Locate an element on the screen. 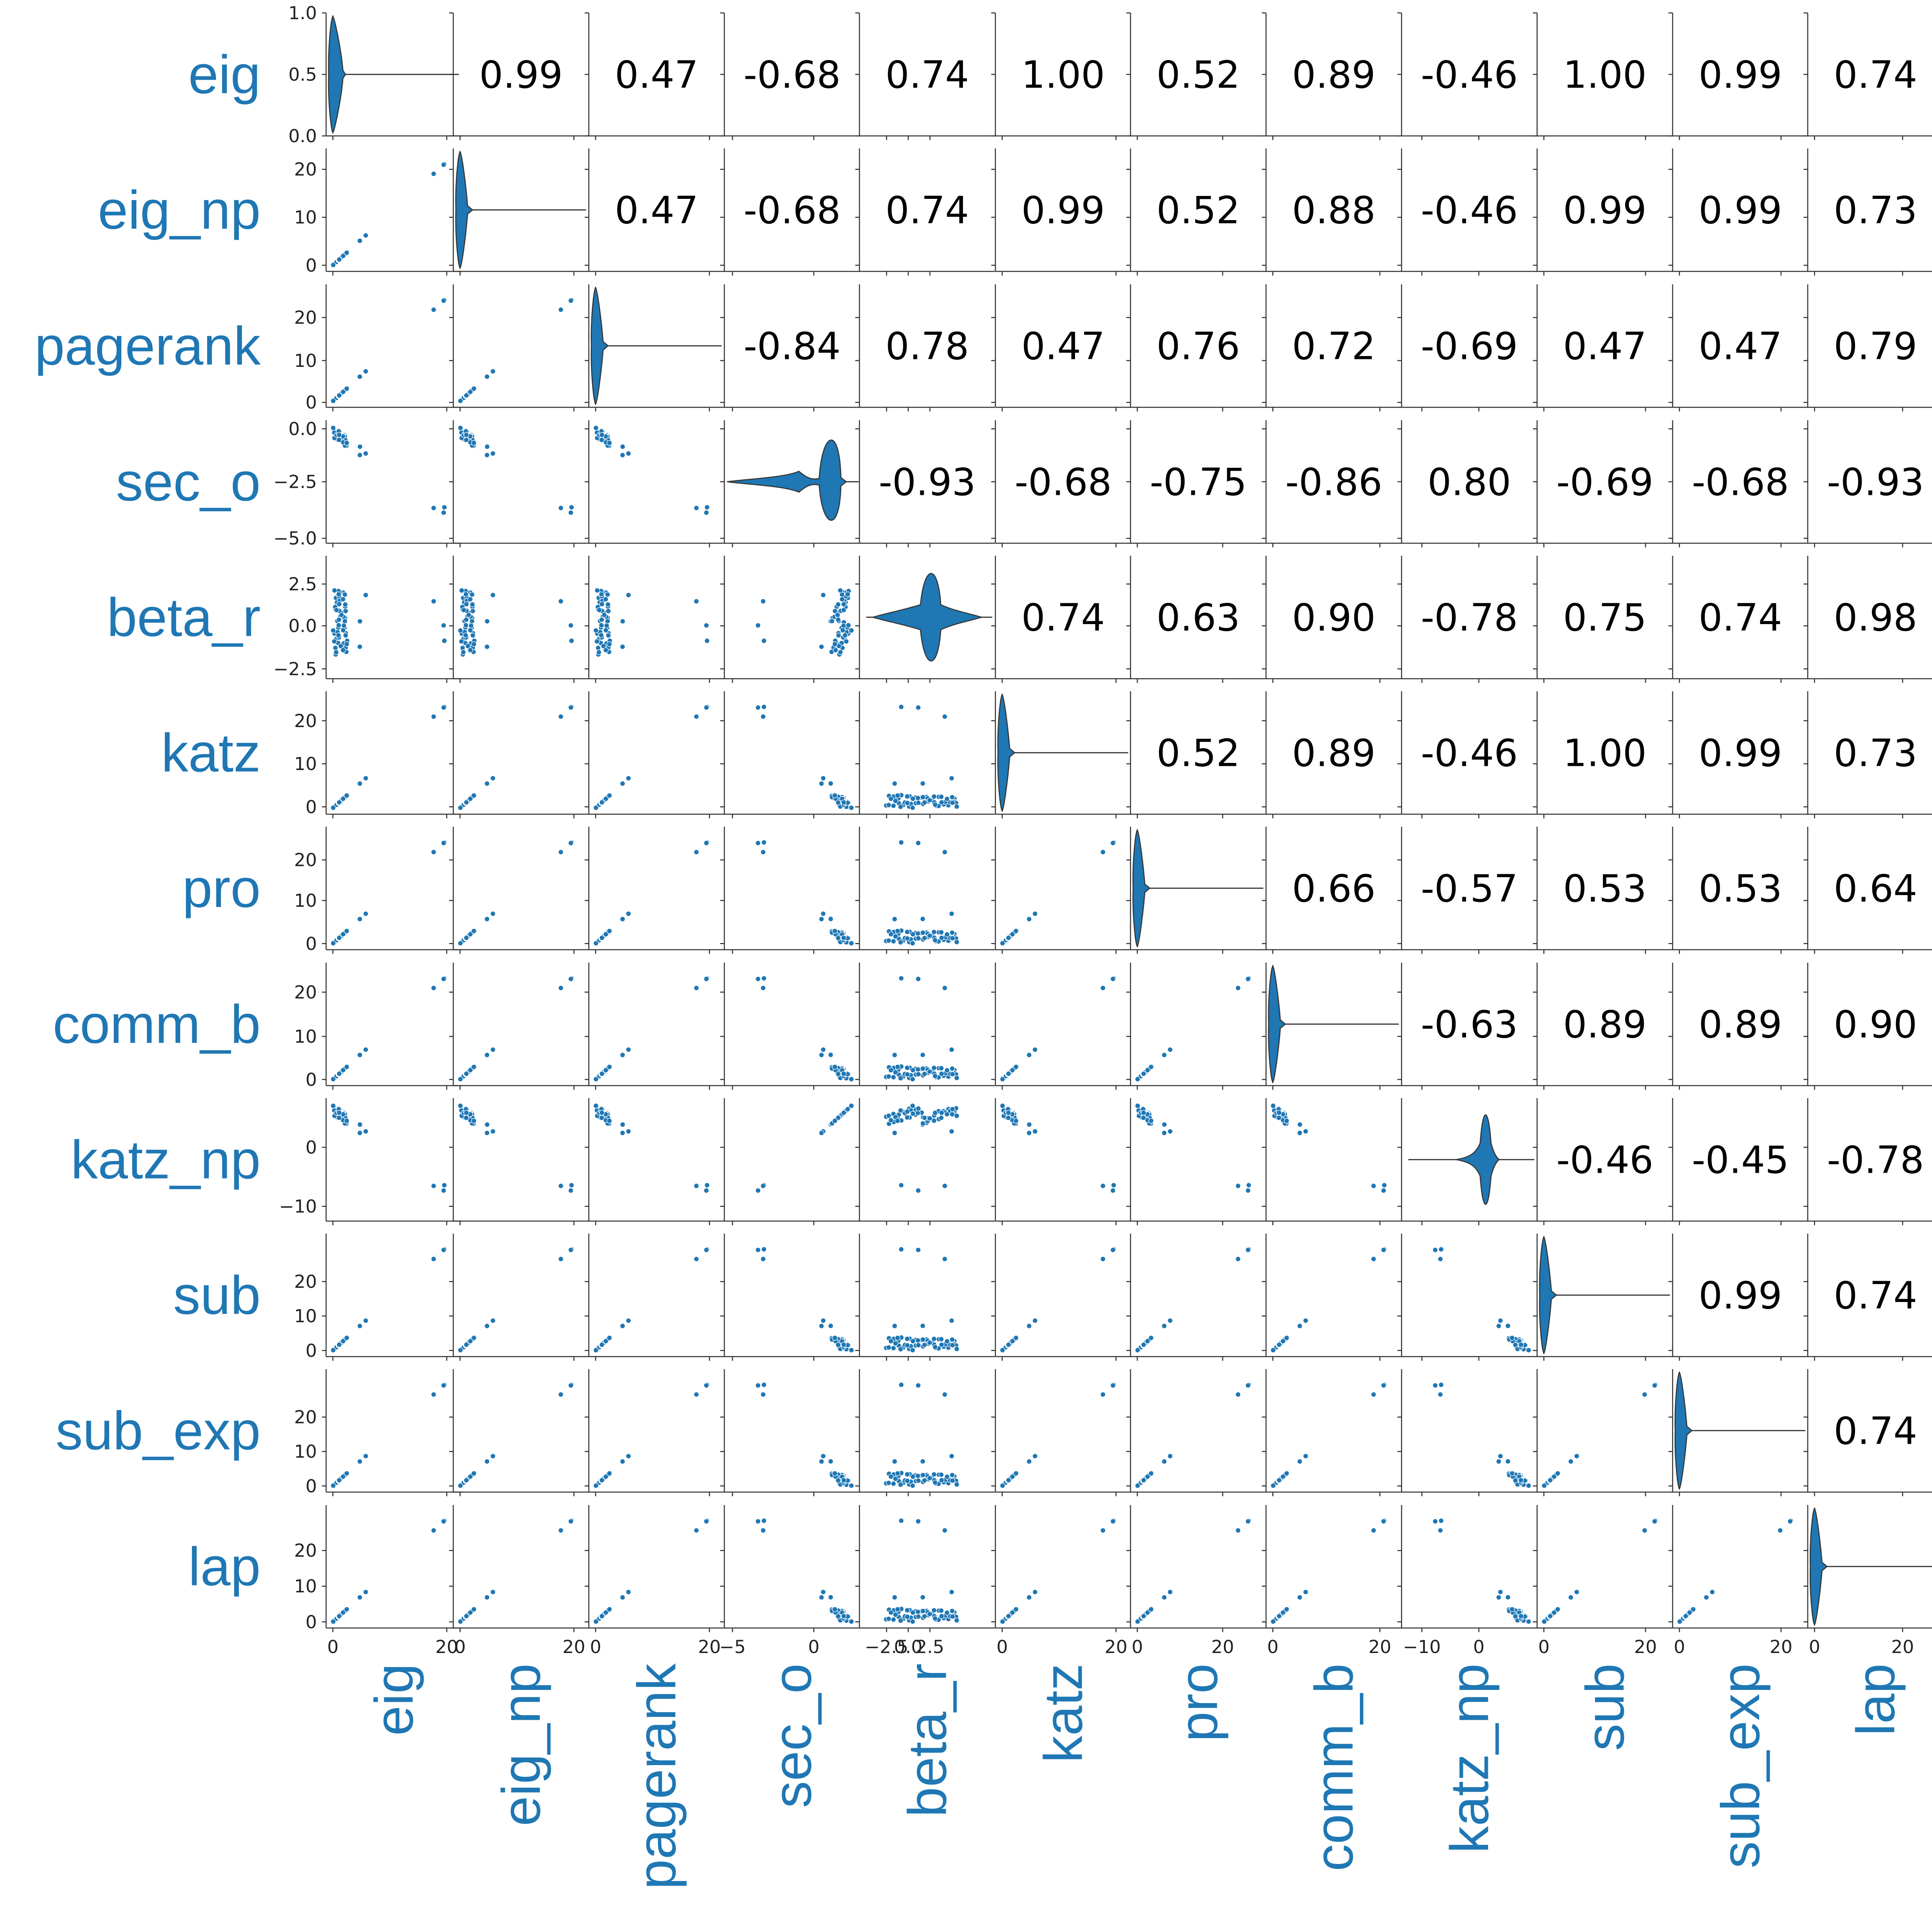  panel-katz_np-vs-sec_o is located at coordinates (790, 1161).